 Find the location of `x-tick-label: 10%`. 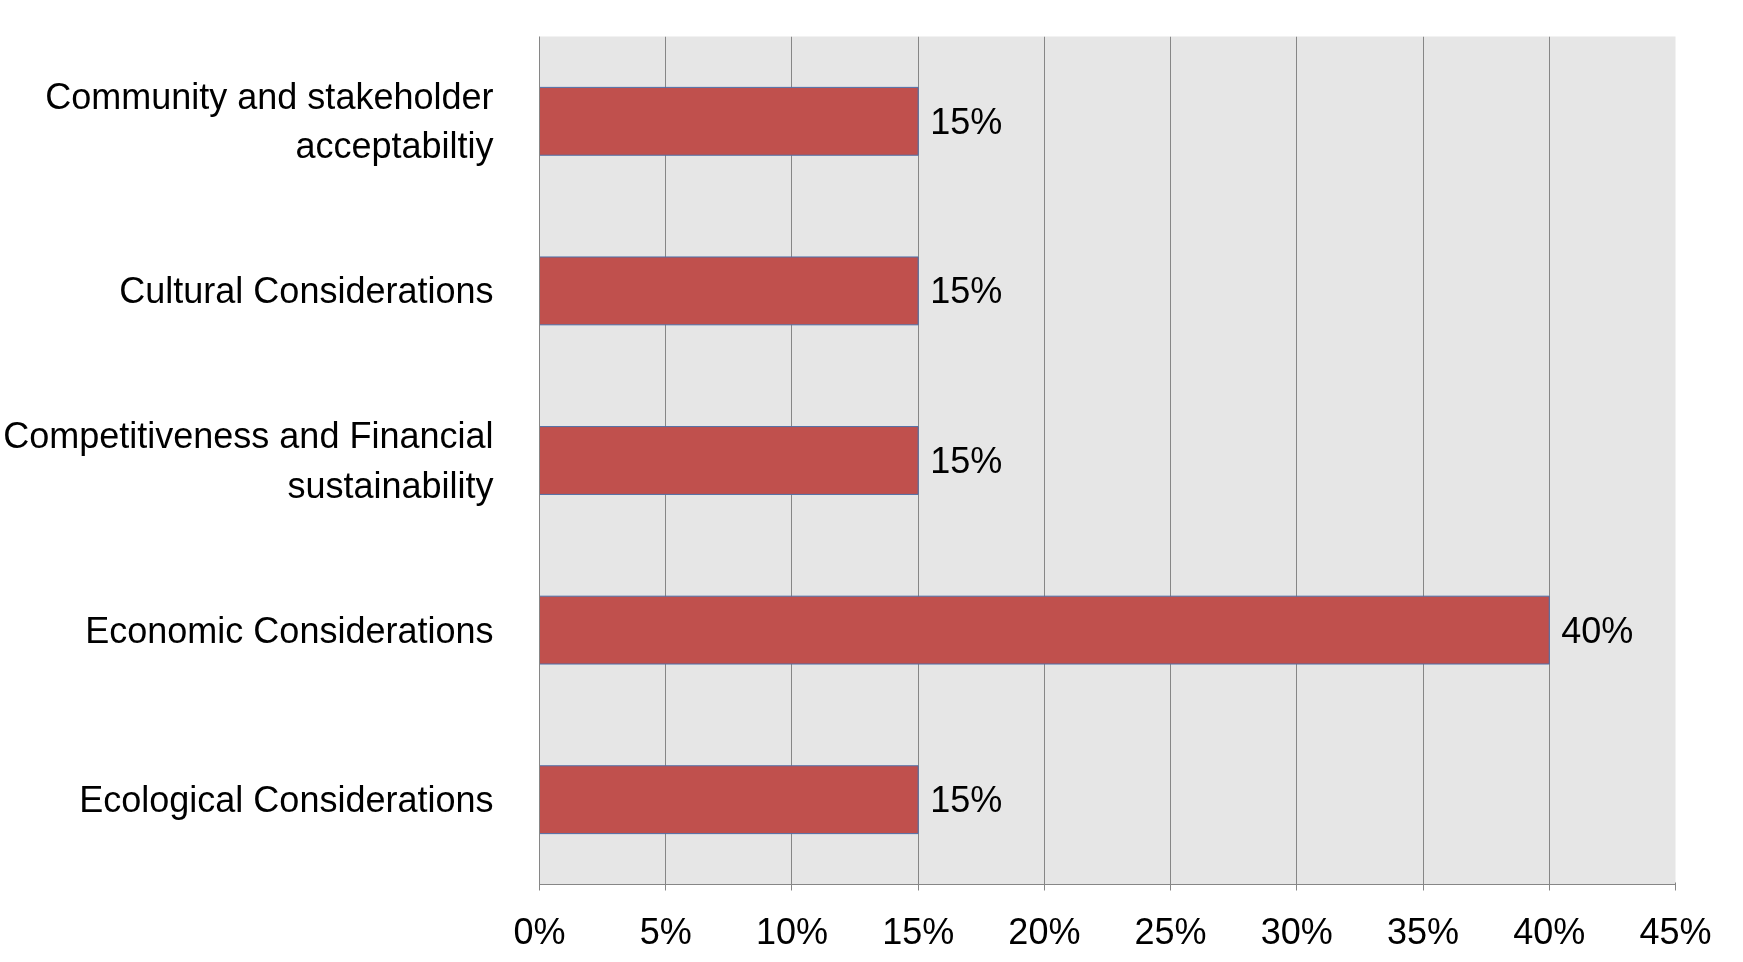

x-tick-label: 10% is located at coordinates (791, 931).